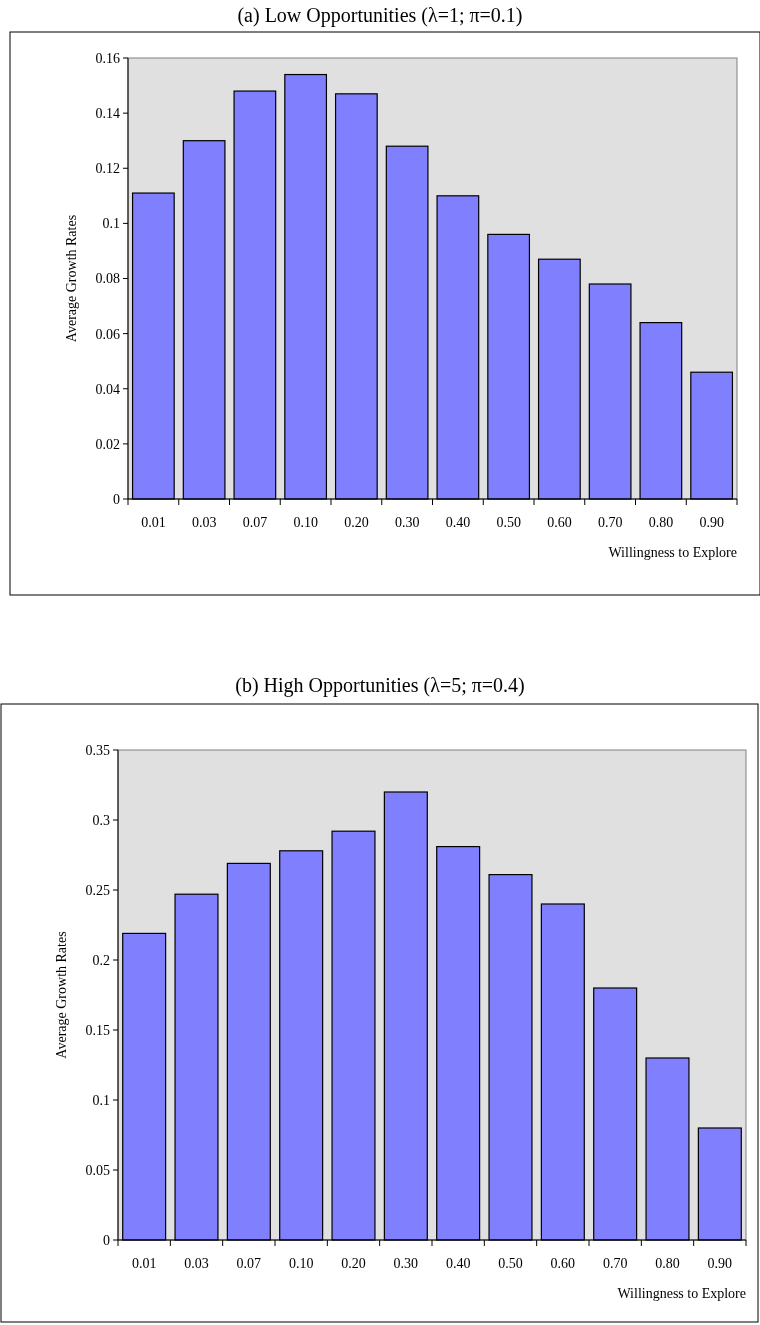 Image resolution: width=760 pixels, height=1325 pixels. I want to click on chart-title: (b) High Opportunities (λ=5; π=0.4), so click(380, 685).